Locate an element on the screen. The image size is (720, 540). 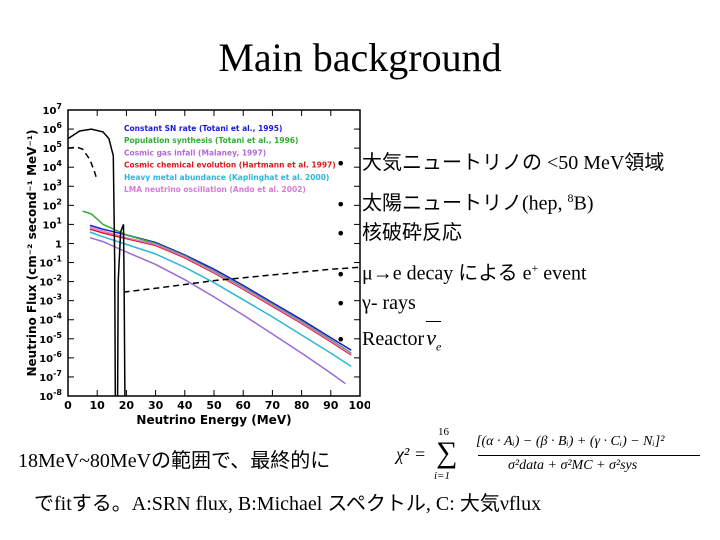
formula-numerator: [(α · Aᵢ) − (β · Bᵢ) + (γ · Cᵢ) − Nᵢ]² is located at coordinates (570, 441).